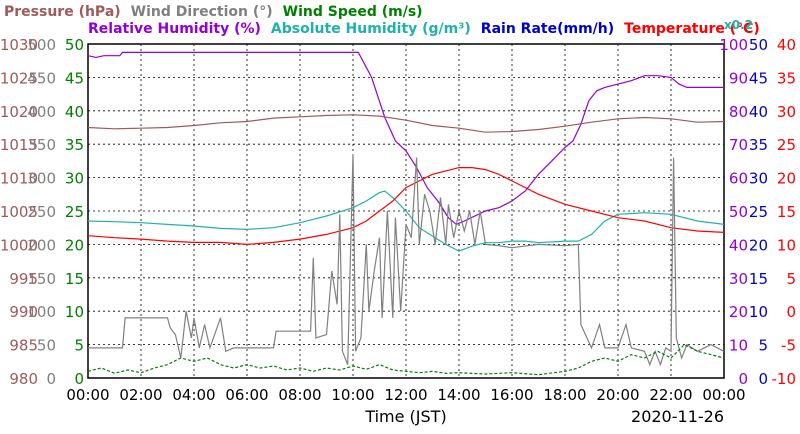 The width and height of the screenshot is (800, 434). Describe the element at coordinates (41, 145) in the screenshot. I see `tick-wind_dir-350: 350` at that location.